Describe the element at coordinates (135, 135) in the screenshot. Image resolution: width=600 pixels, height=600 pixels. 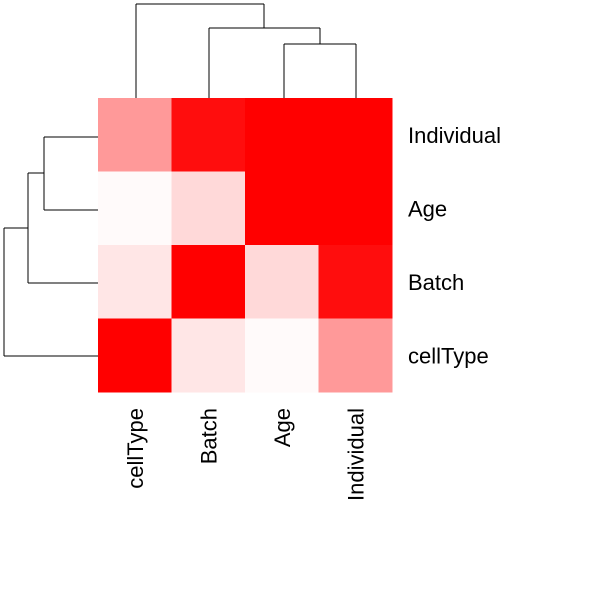
I see `heatmap-cell-Individual-cellType` at that location.